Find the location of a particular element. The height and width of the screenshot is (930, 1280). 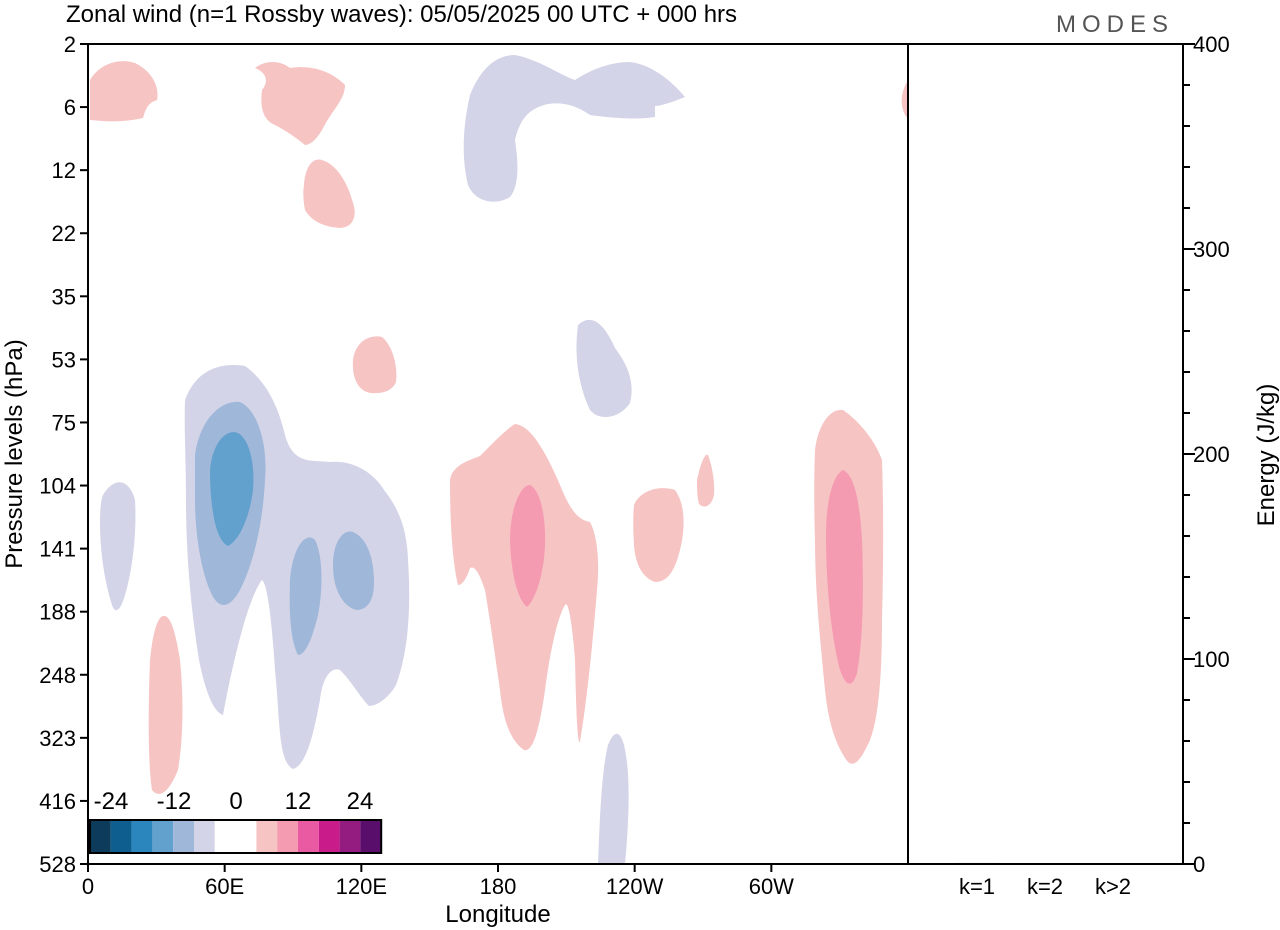

y-tick-label: 2 is located at coordinates (70, 44).